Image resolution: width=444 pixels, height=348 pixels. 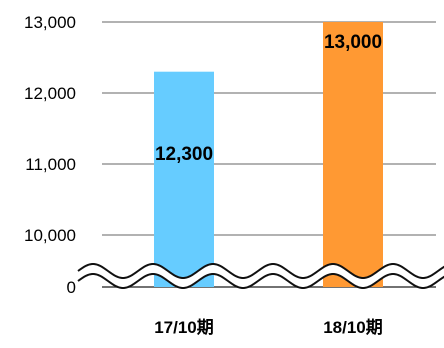 I want to click on data-label: 12,300, so click(x=184, y=154).